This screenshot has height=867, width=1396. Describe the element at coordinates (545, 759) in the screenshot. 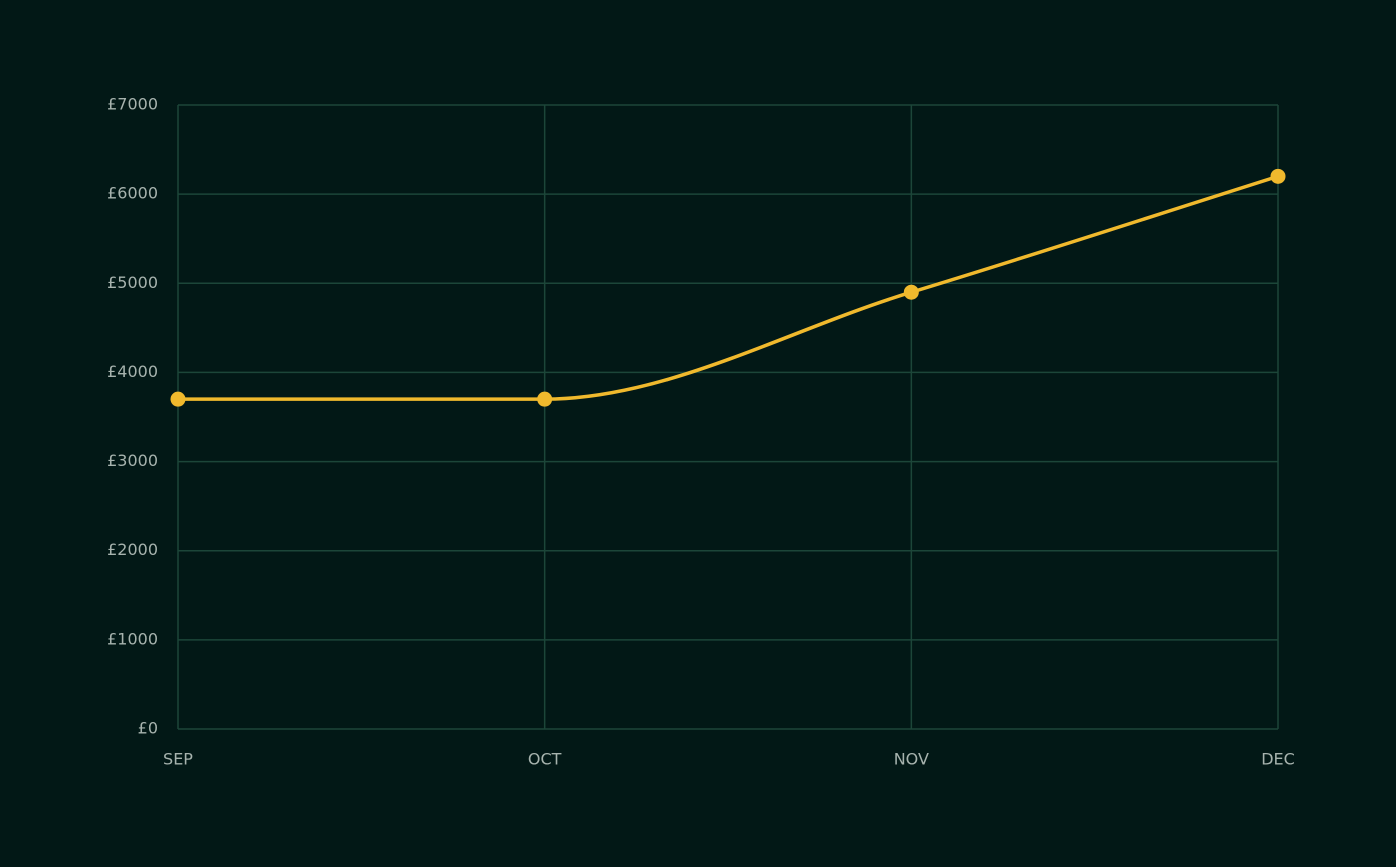

I see `x-tick-label: OCT` at that location.